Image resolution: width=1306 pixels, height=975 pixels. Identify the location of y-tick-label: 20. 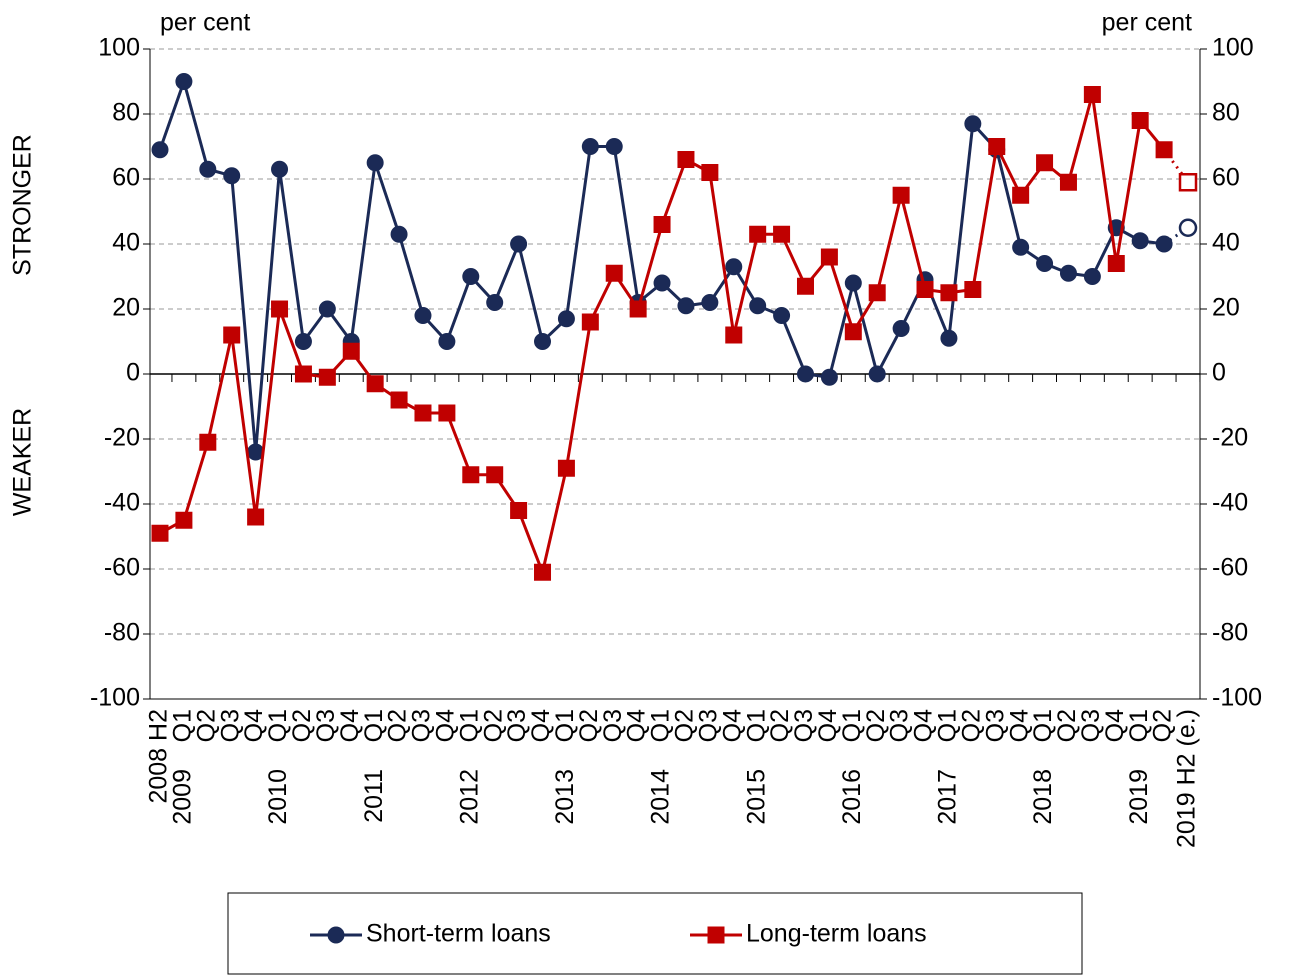
(126, 308).